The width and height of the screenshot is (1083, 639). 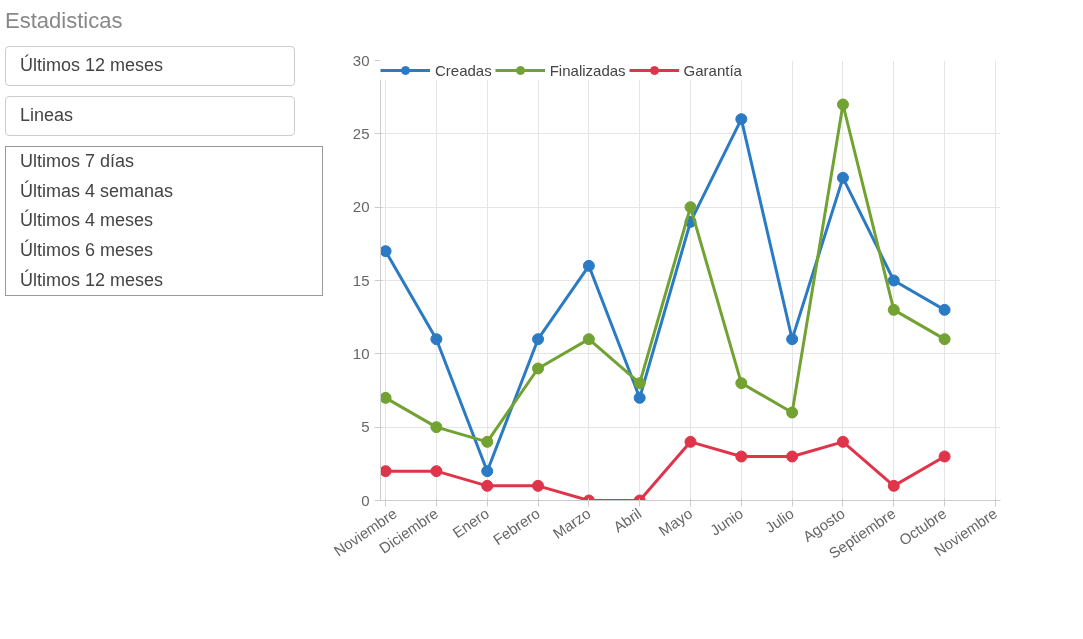 What do you see at coordinates (97, 191) in the screenshot?
I see `text: Últimas 4 semanas` at bounding box center [97, 191].